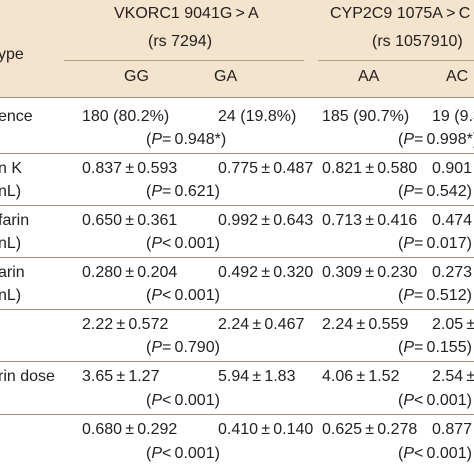 This screenshot has height=474, width=474. I want to click on cyp2c9-p-value: (P= 0.017), so click(435, 243).